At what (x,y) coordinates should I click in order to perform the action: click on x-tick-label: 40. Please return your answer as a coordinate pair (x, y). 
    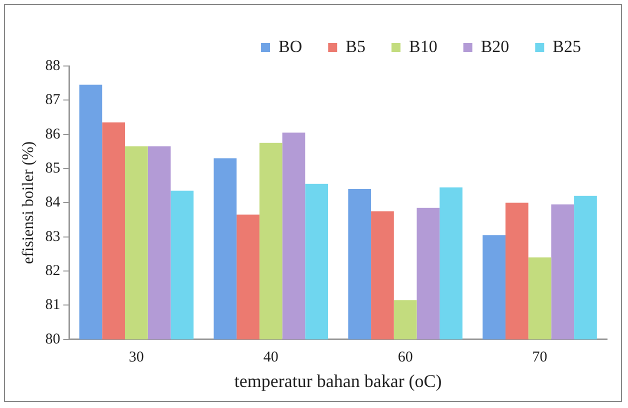
    Looking at the image, I should click on (270, 357).